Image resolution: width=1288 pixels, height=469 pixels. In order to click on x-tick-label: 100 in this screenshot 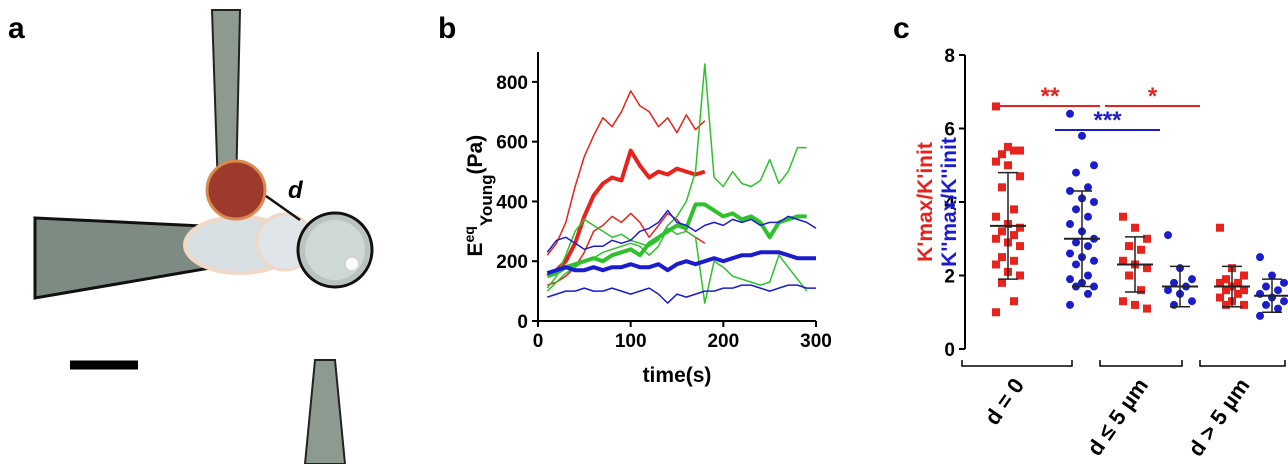, I will do `click(631, 341)`.